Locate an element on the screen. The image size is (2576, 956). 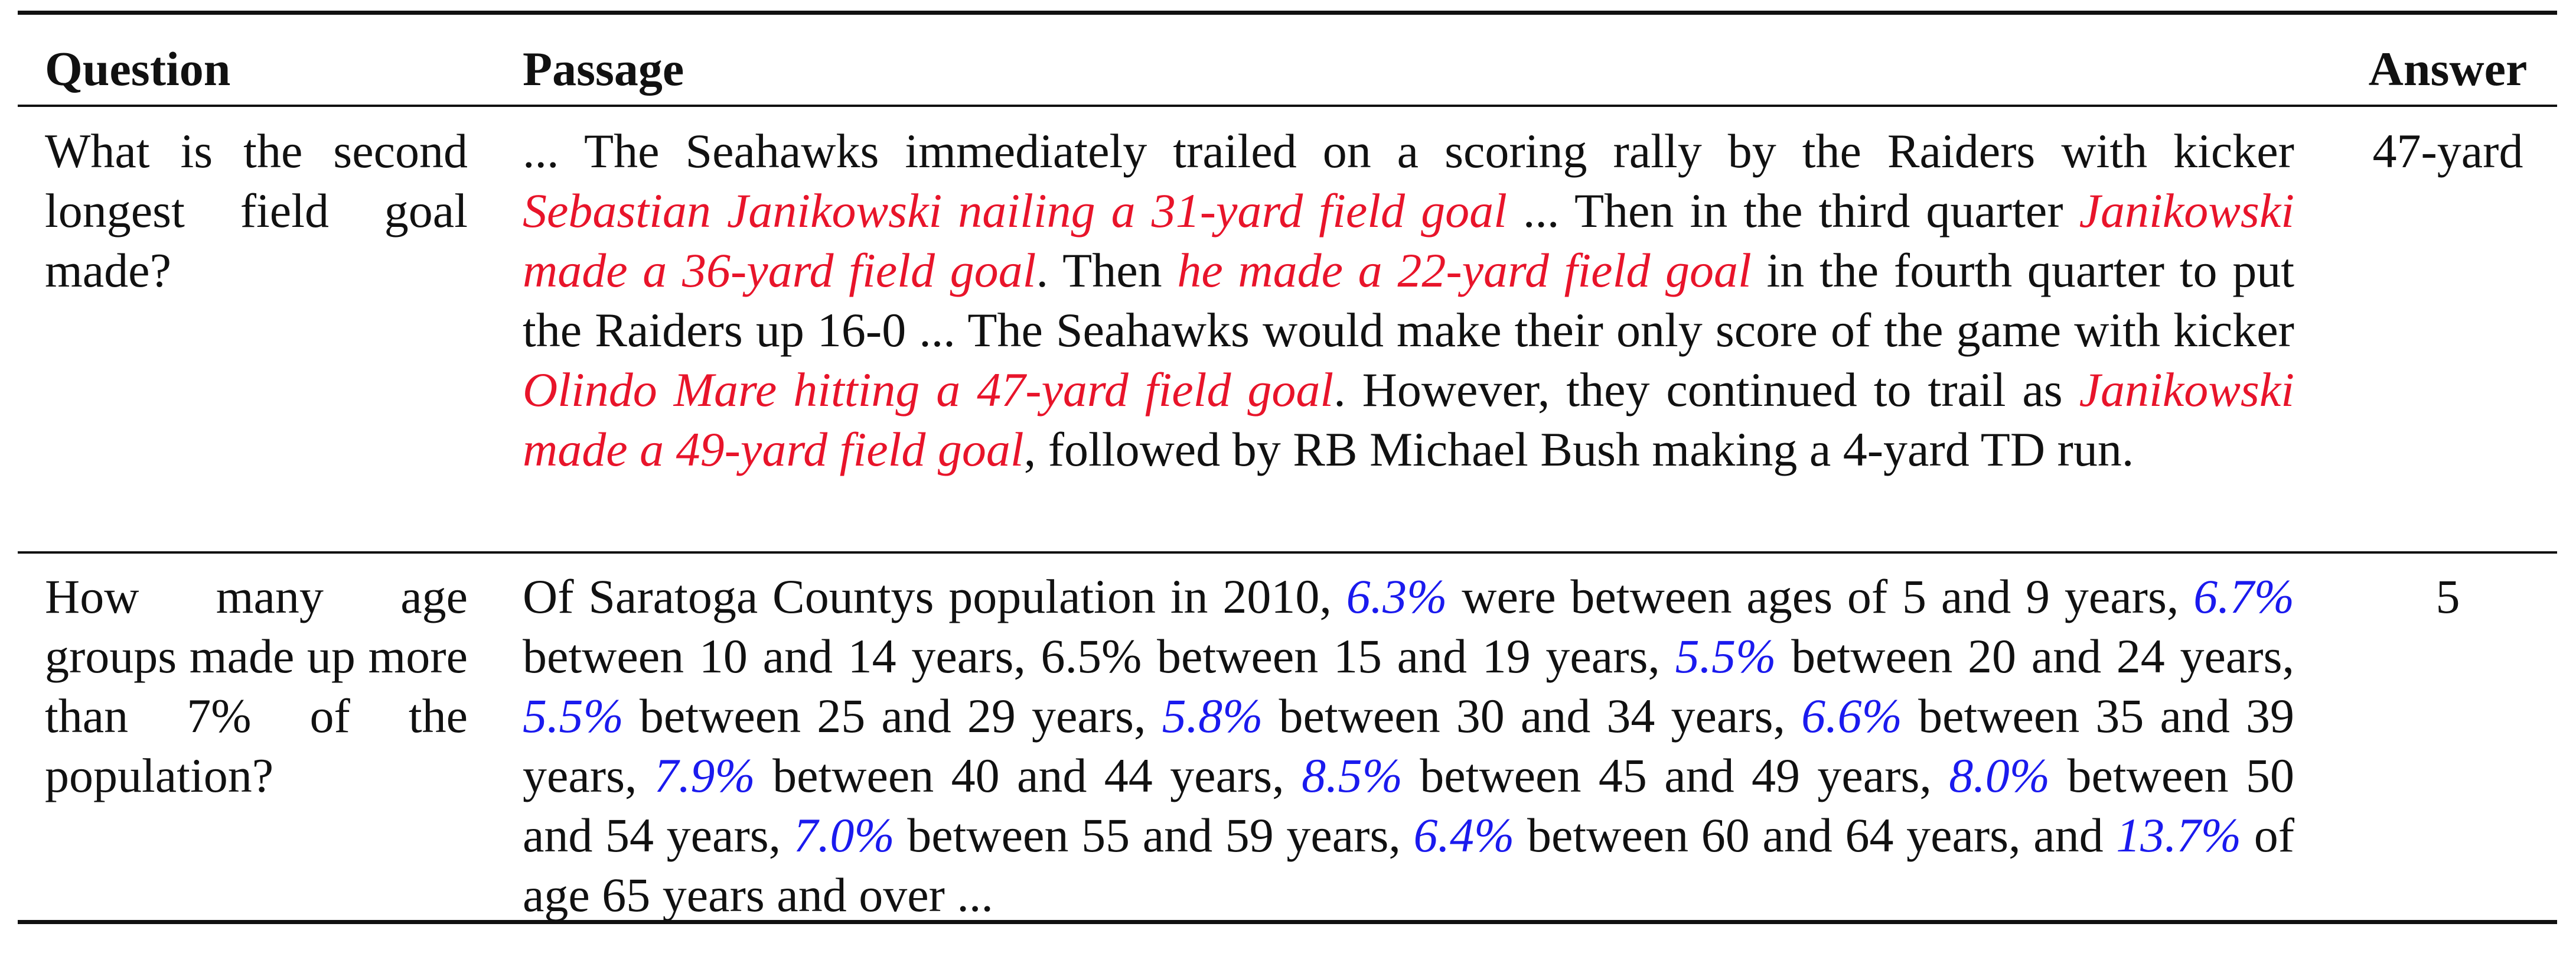
passage-text: between 55 and 59 years, is located at coordinates (1154, 835).